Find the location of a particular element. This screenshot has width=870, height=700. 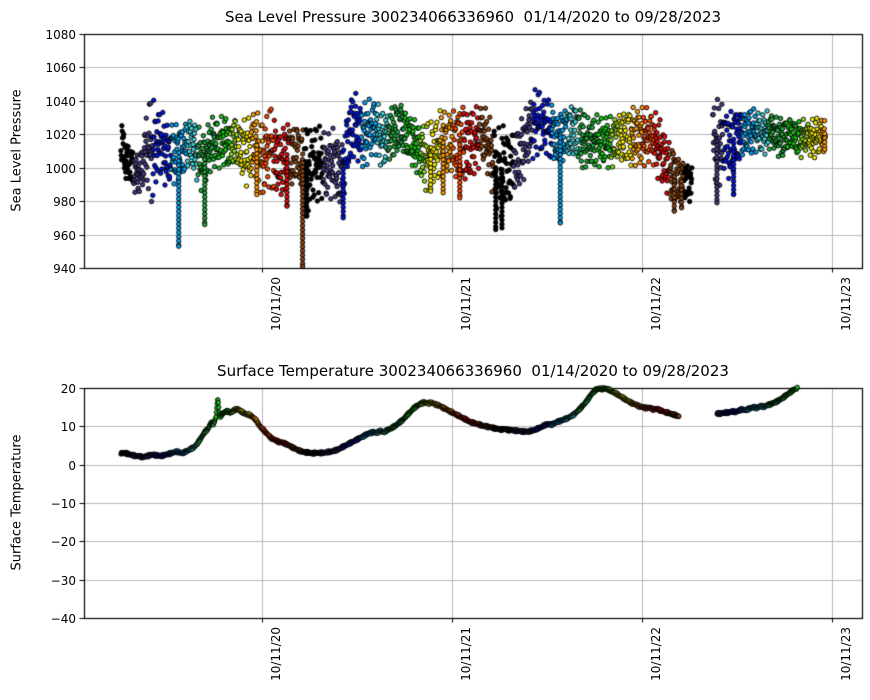

y-tick-label: 940 is located at coordinates (64, 268).